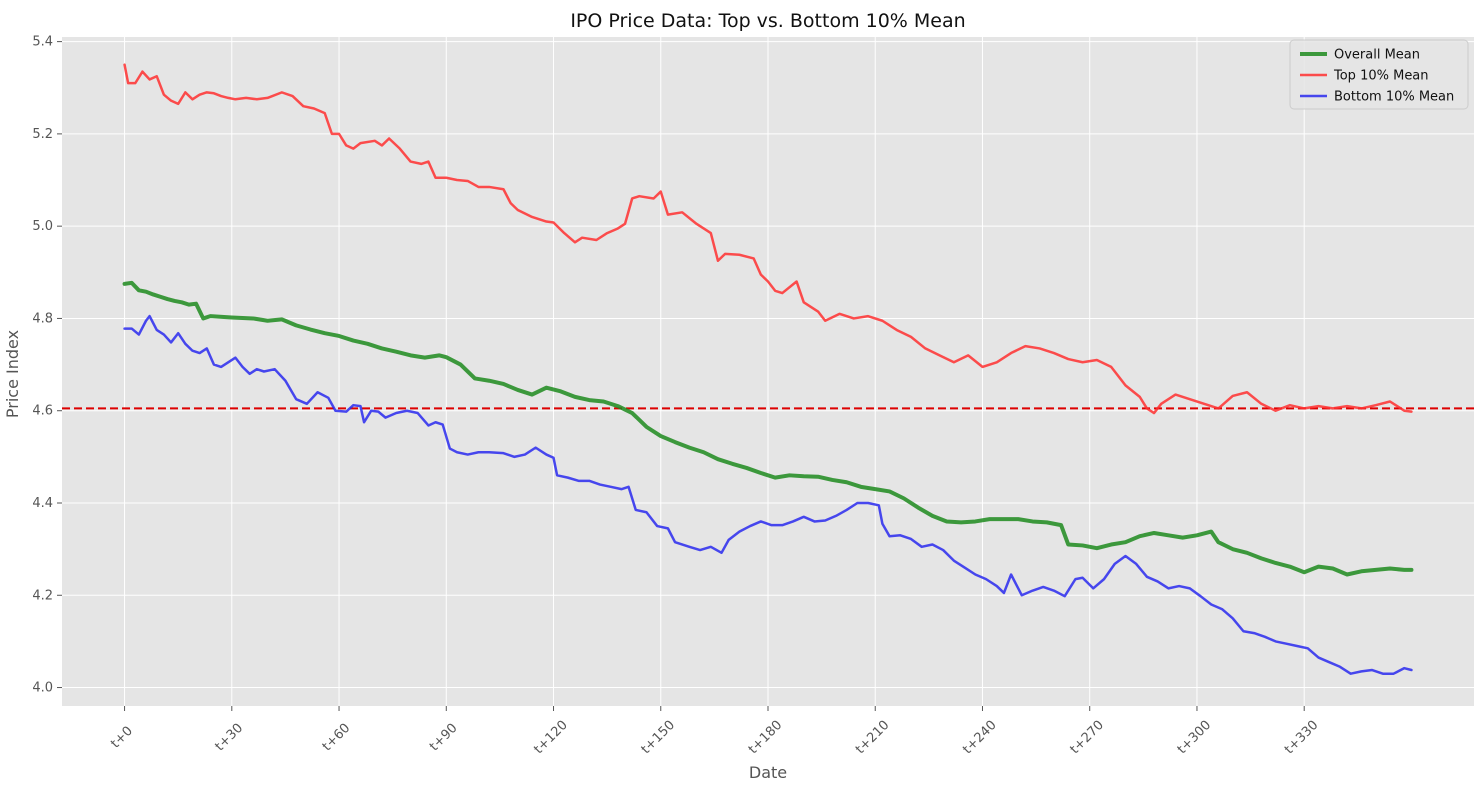 This screenshot has height=793, width=1481. I want to click on chart-title: IPO Price Data: Top vs. Bottom 10% Mean, so click(767, 21).